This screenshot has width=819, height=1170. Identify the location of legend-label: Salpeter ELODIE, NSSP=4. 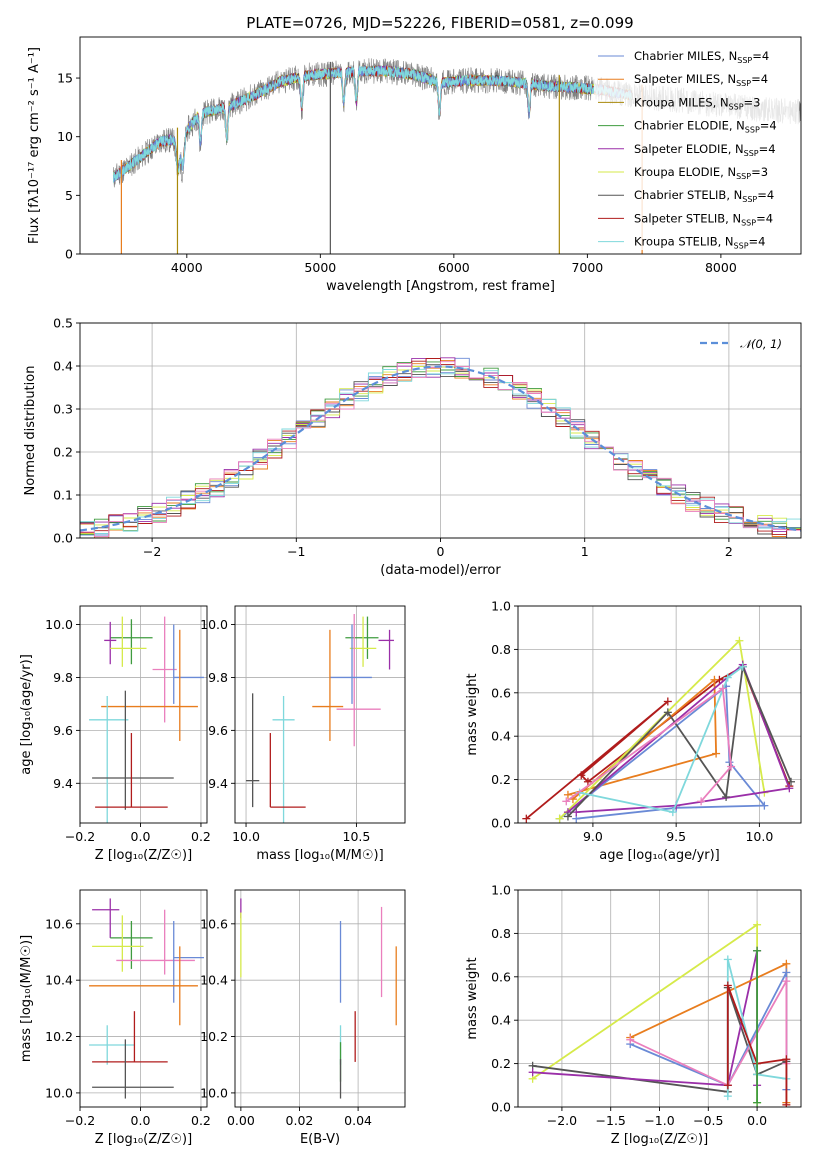
(705, 150).